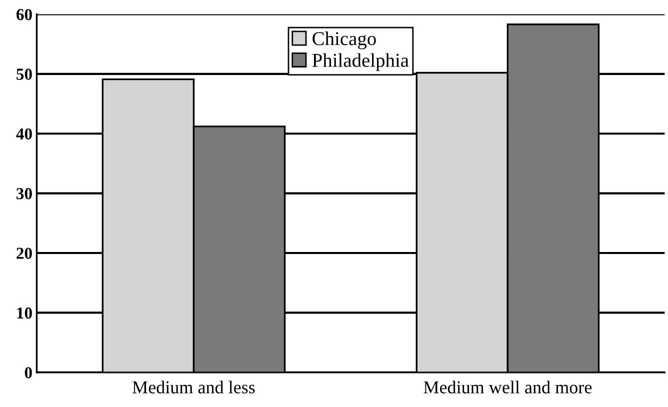 The image size is (668, 407). I want to click on legend-label: Philadelphia, so click(360, 62).